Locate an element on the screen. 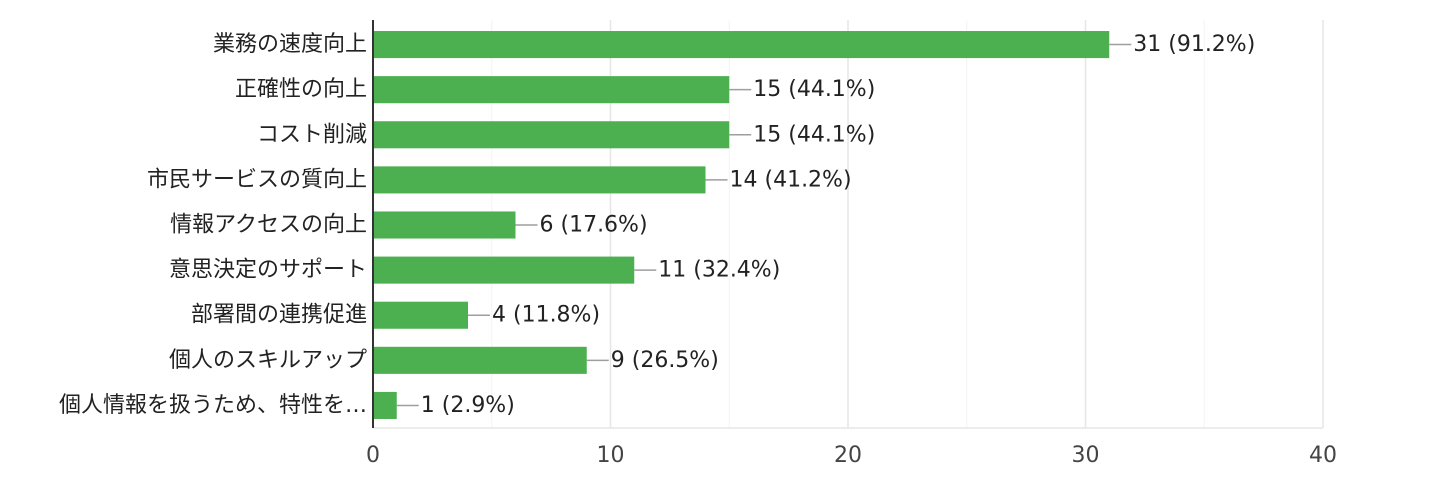 This screenshot has height=498, width=1450. data-label: 6 (17.6%) is located at coordinates (594, 225).